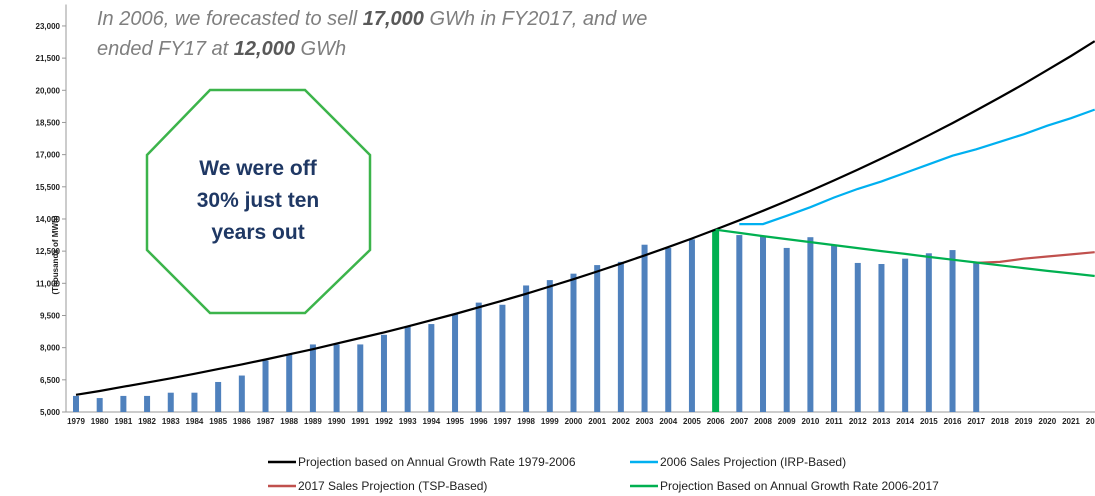 The height and width of the screenshot is (496, 1095). What do you see at coordinates (408, 421) in the screenshot?
I see `x-tick-label: 1993` at bounding box center [408, 421].